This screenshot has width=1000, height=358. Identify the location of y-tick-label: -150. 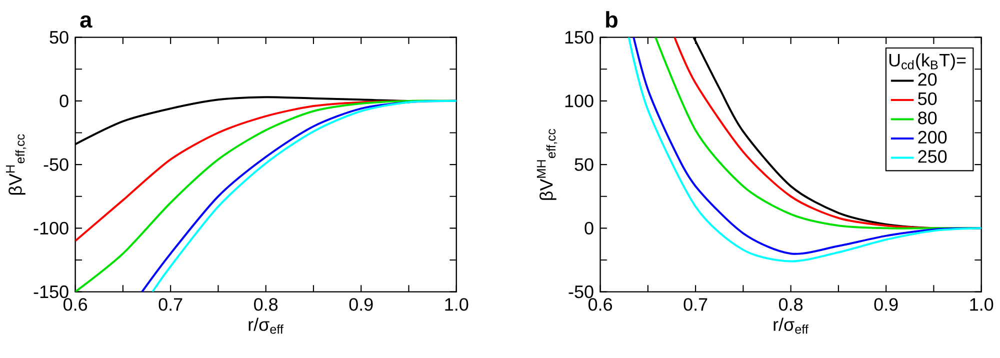
(51, 291).